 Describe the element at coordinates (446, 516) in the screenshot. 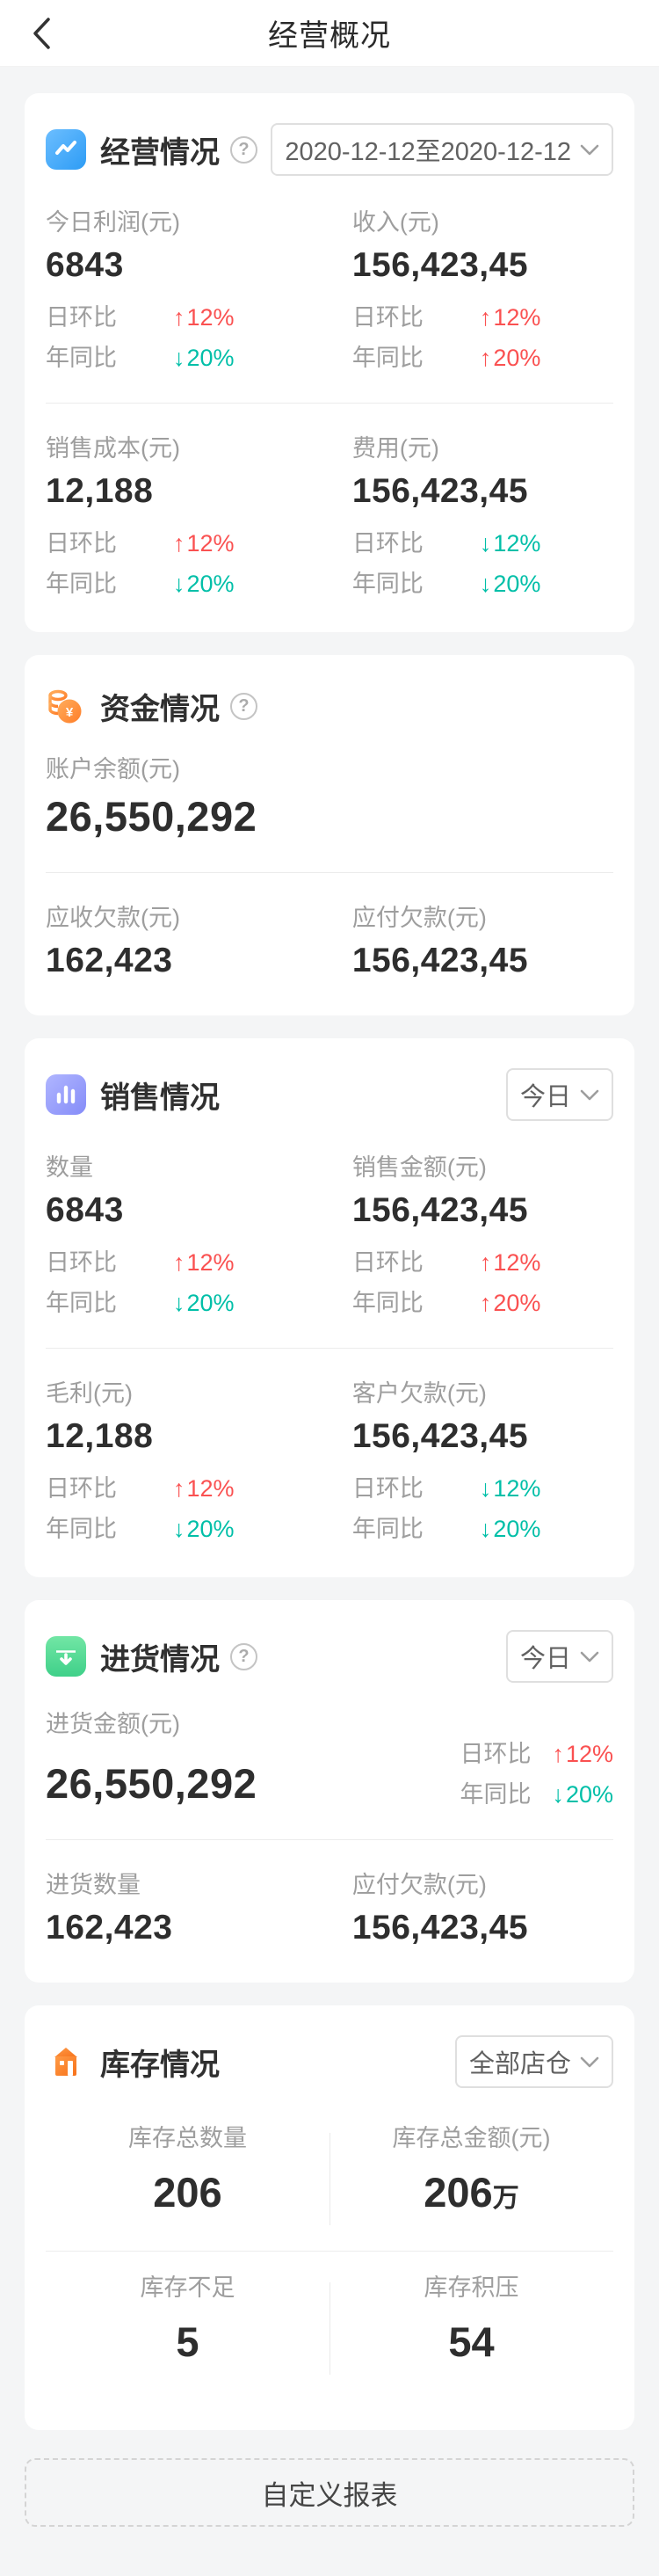

I see `metric-expense: 费用(元) 156,423,45 日环比 ↓12% 年同比 ↓20%` at that location.